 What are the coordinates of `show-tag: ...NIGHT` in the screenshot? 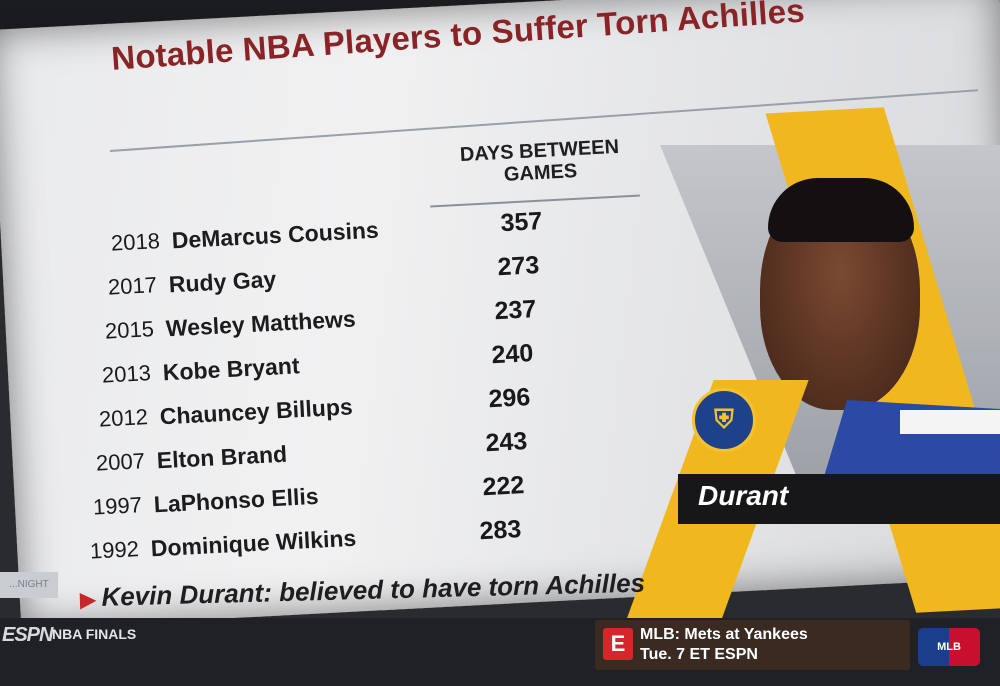 It's located at (29, 585).